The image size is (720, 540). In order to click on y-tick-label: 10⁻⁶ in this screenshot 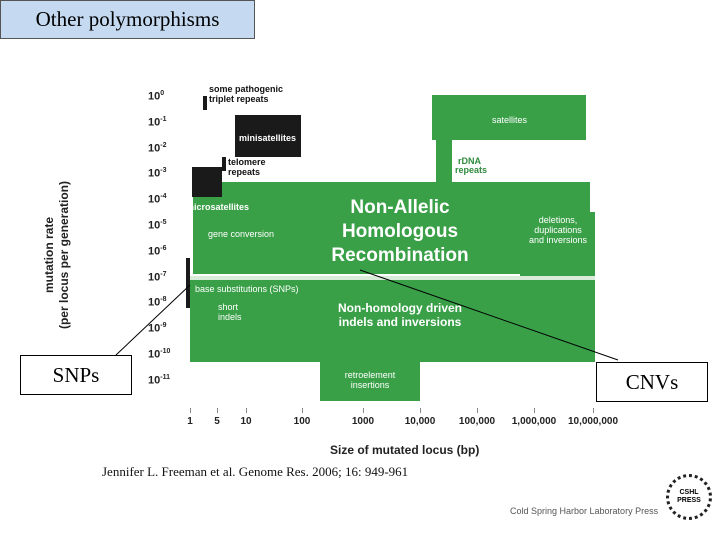, I will do `click(157, 251)`.